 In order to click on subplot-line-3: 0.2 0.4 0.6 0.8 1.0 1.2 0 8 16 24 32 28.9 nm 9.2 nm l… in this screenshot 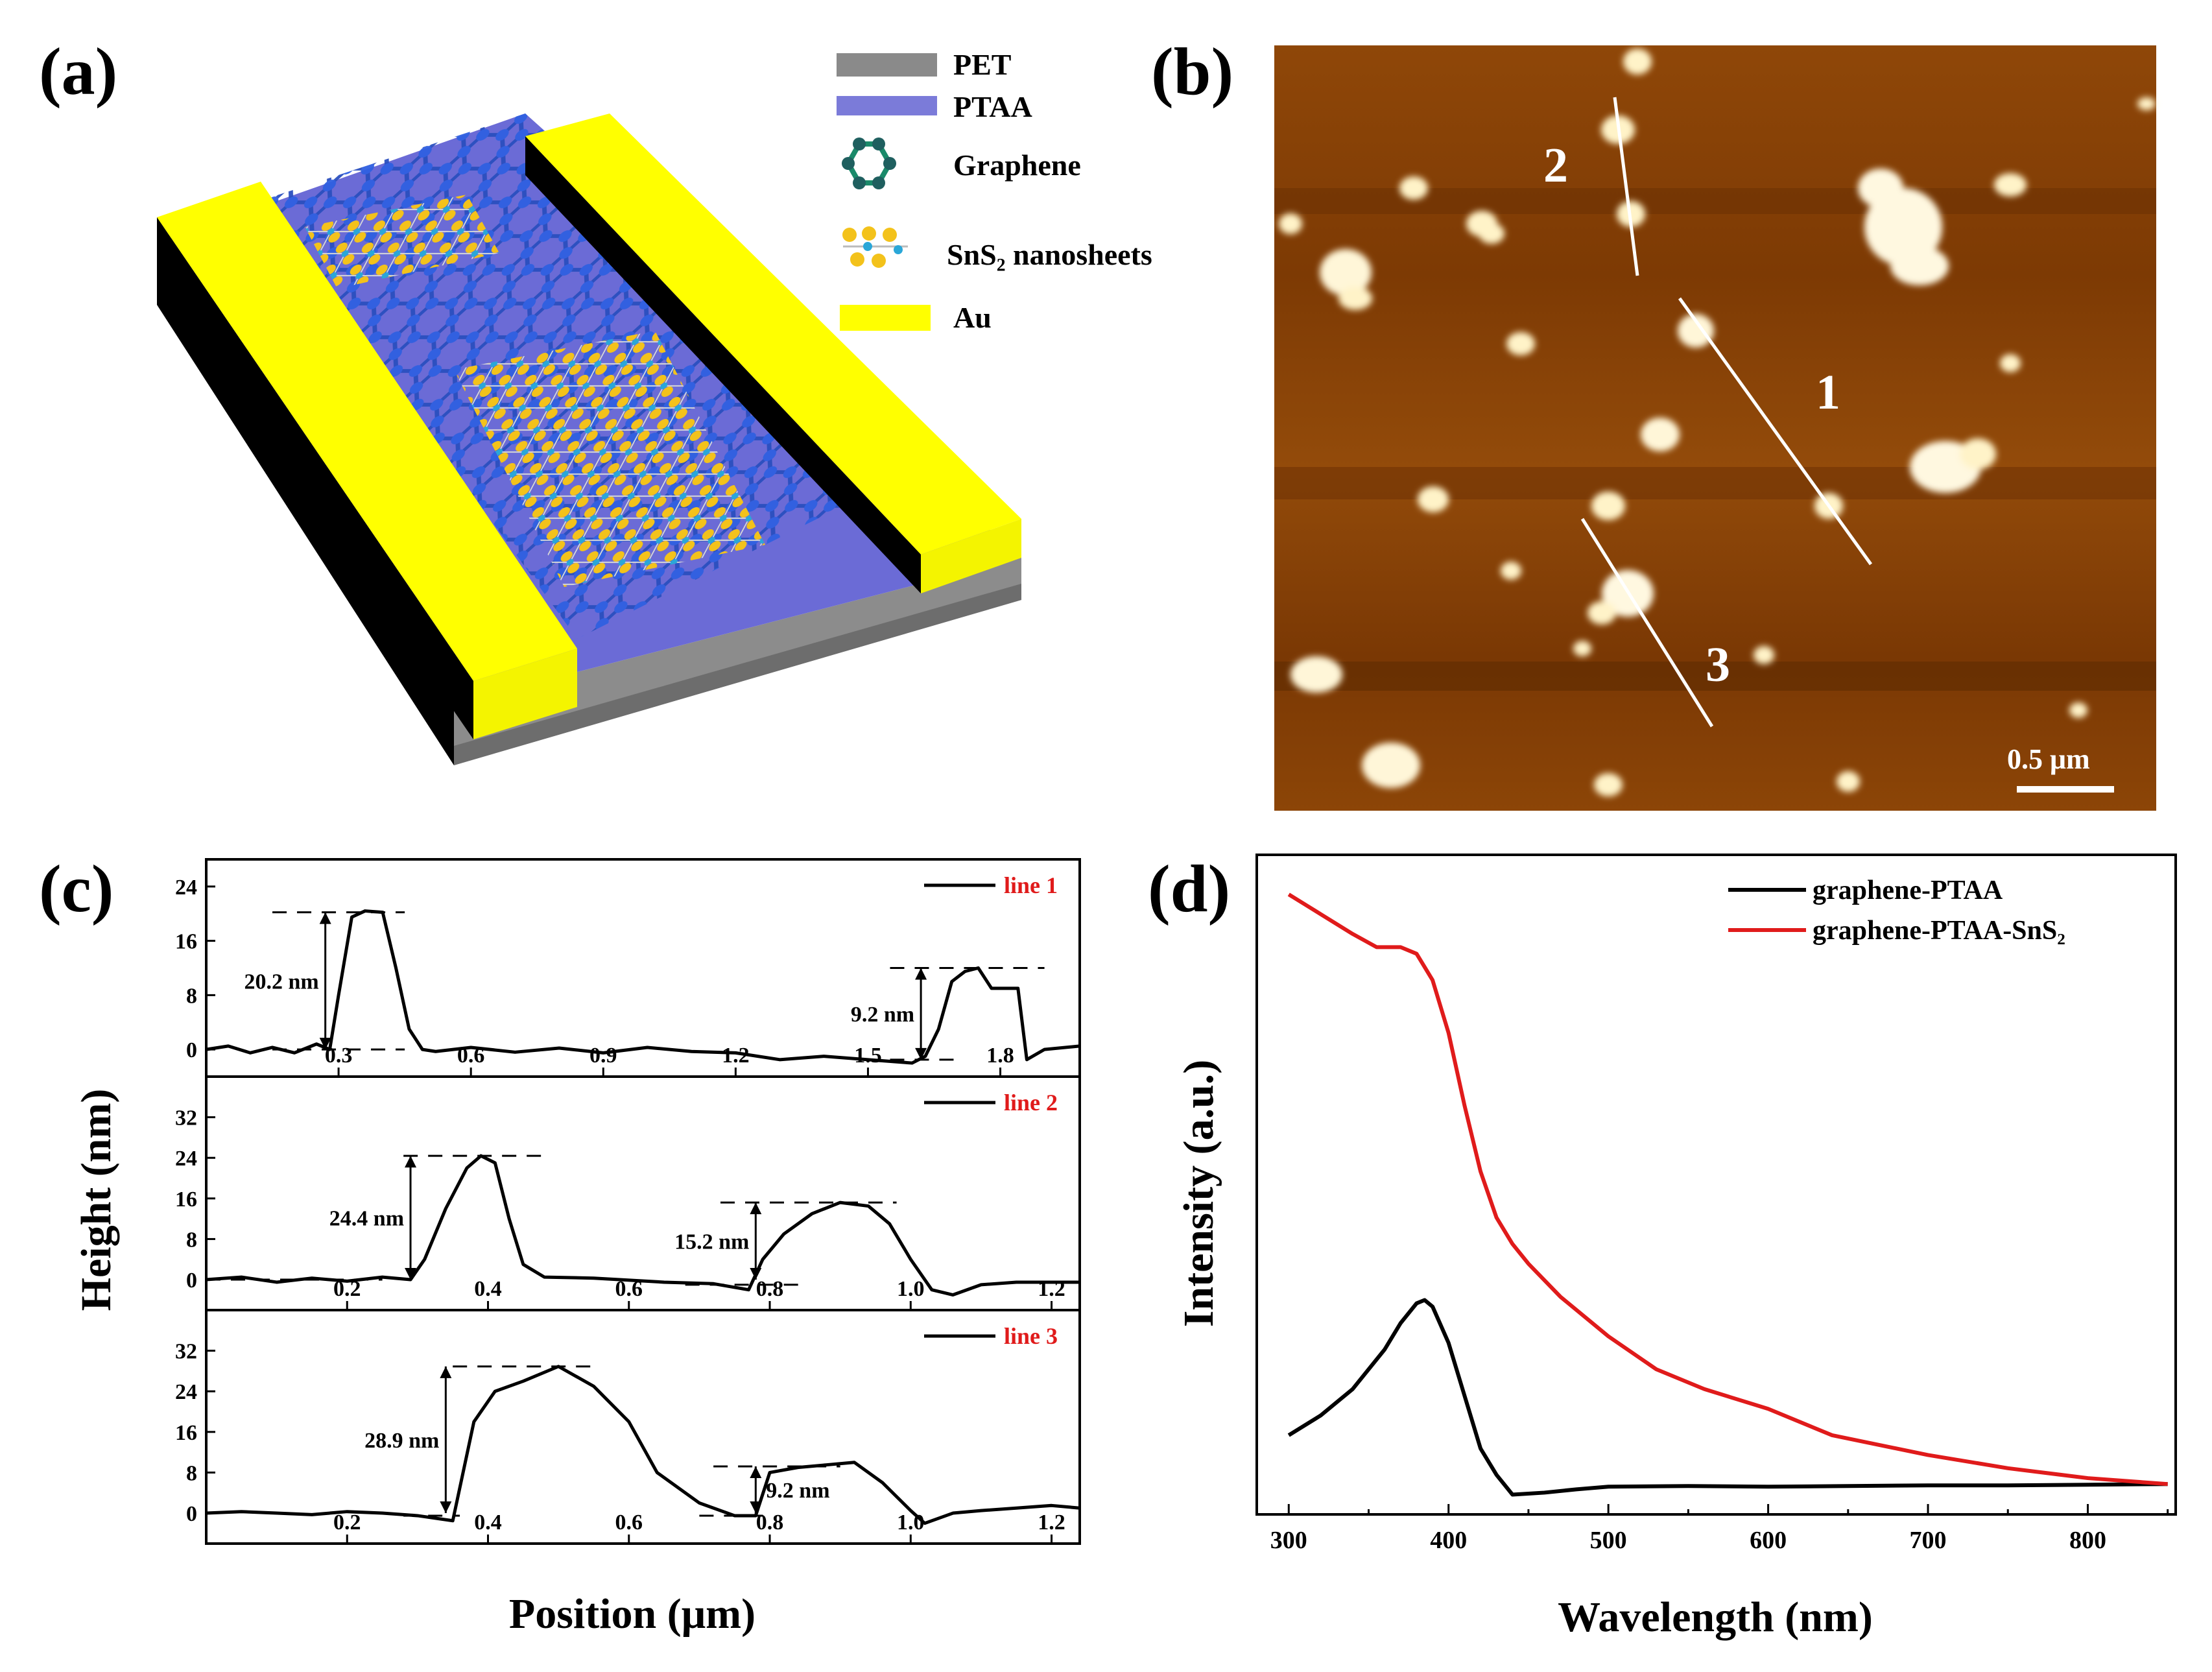, I will do `click(628, 1427)`.